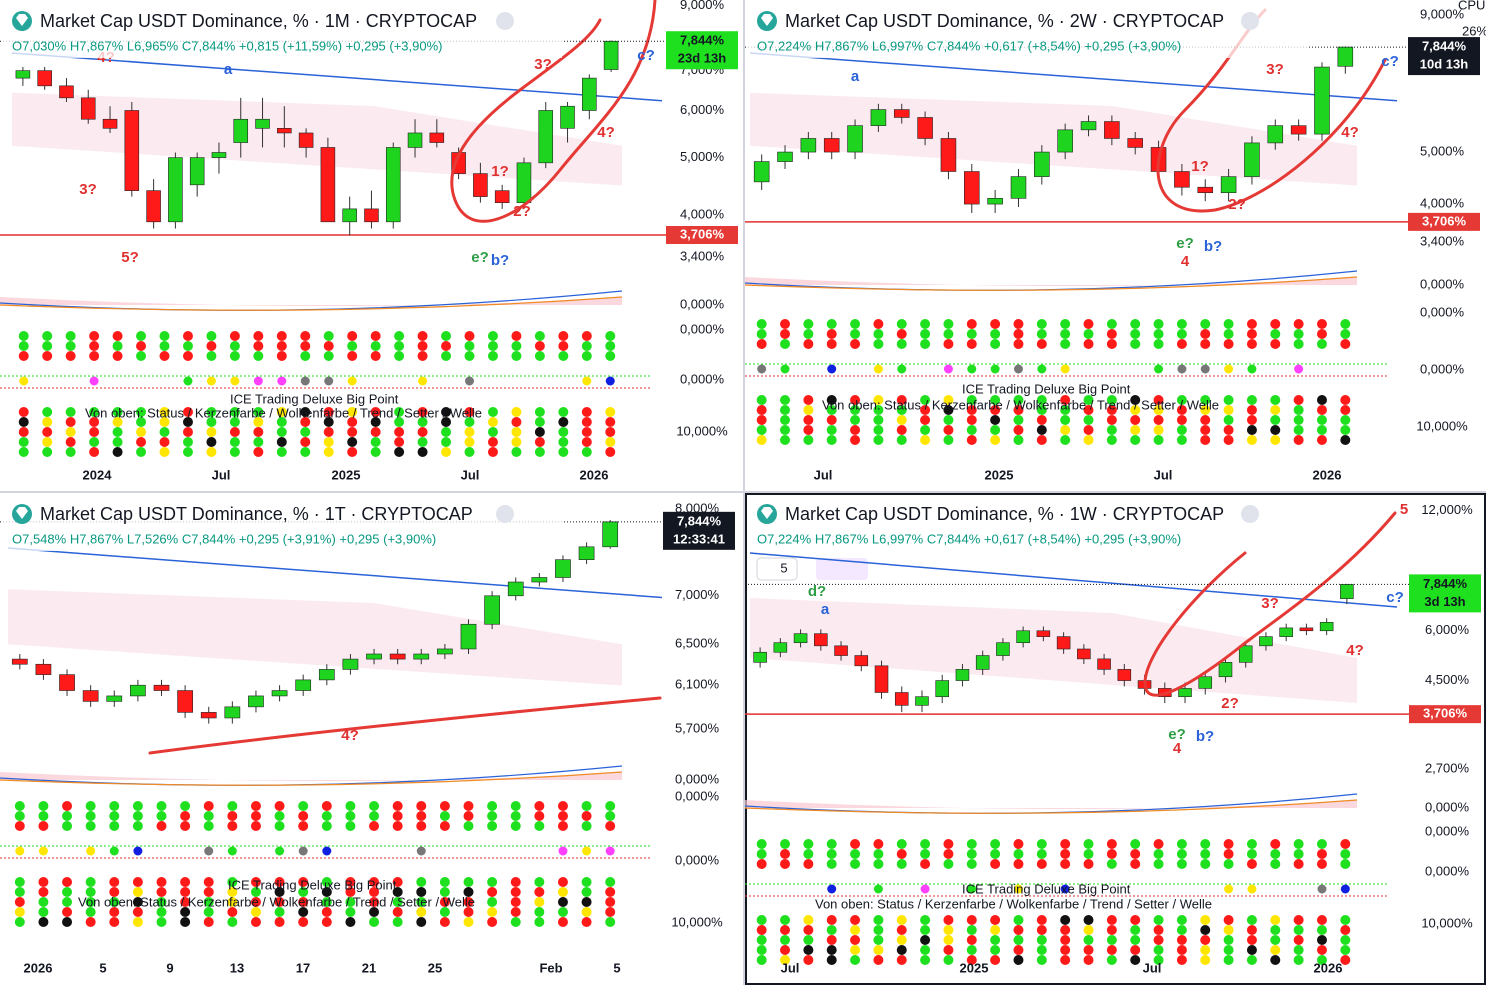  What do you see at coordinates (777, 569) in the screenshot?
I see `interval-button` at bounding box center [777, 569].